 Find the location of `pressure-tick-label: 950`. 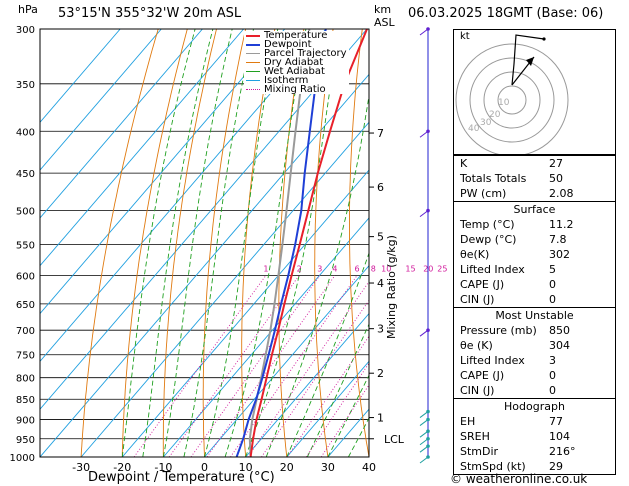

pressure-tick-label: 950 is located at coordinates (25, 440).